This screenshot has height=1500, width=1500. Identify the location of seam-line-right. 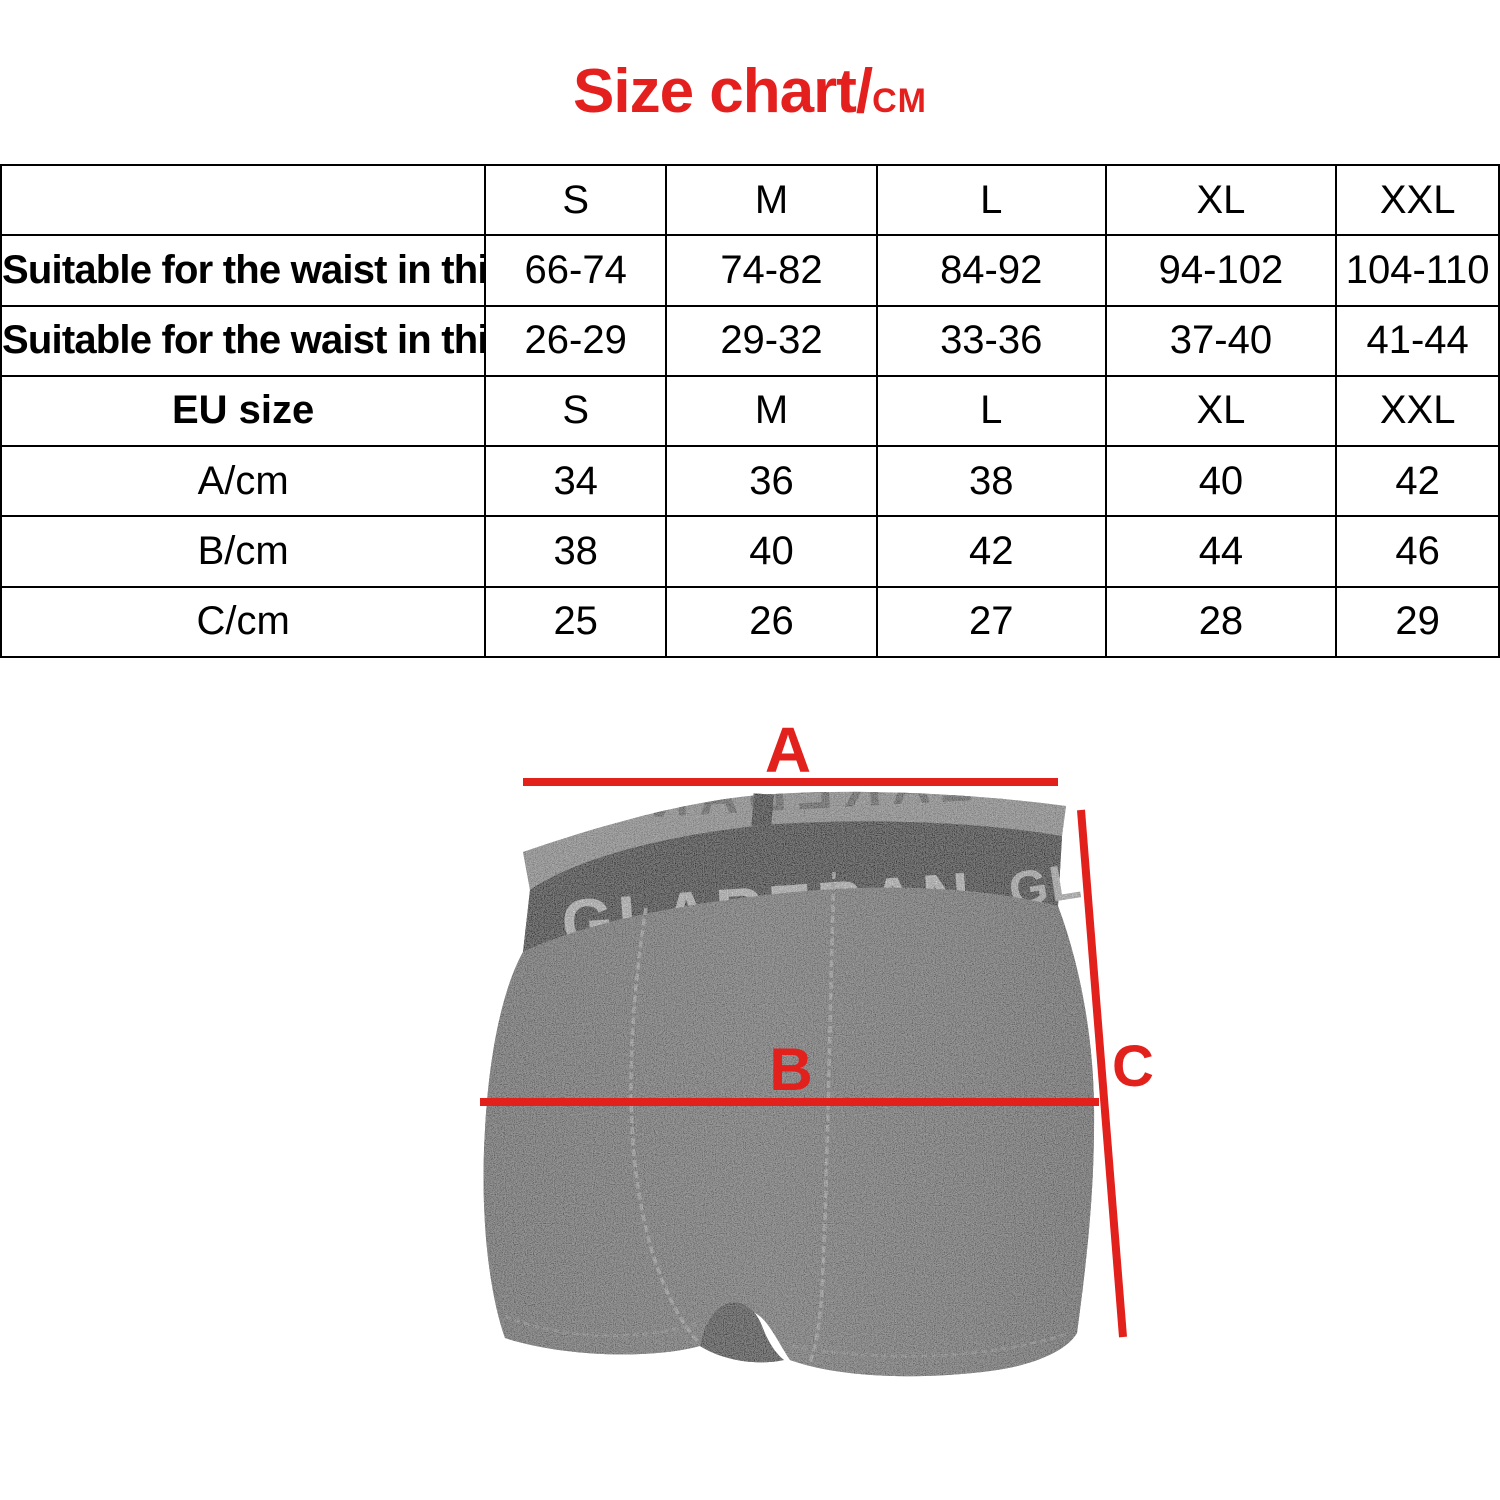
(822, 1117).